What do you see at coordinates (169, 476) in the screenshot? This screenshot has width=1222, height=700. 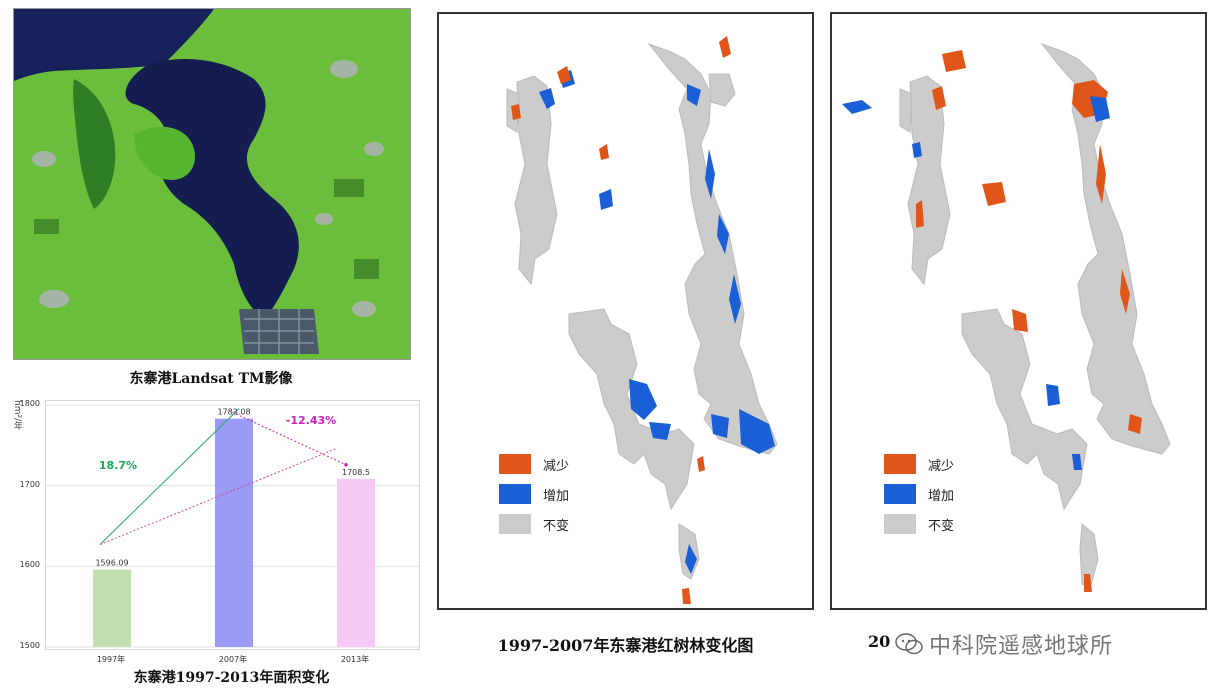 I see `trend-line-up` at bounding box center [169, 476].